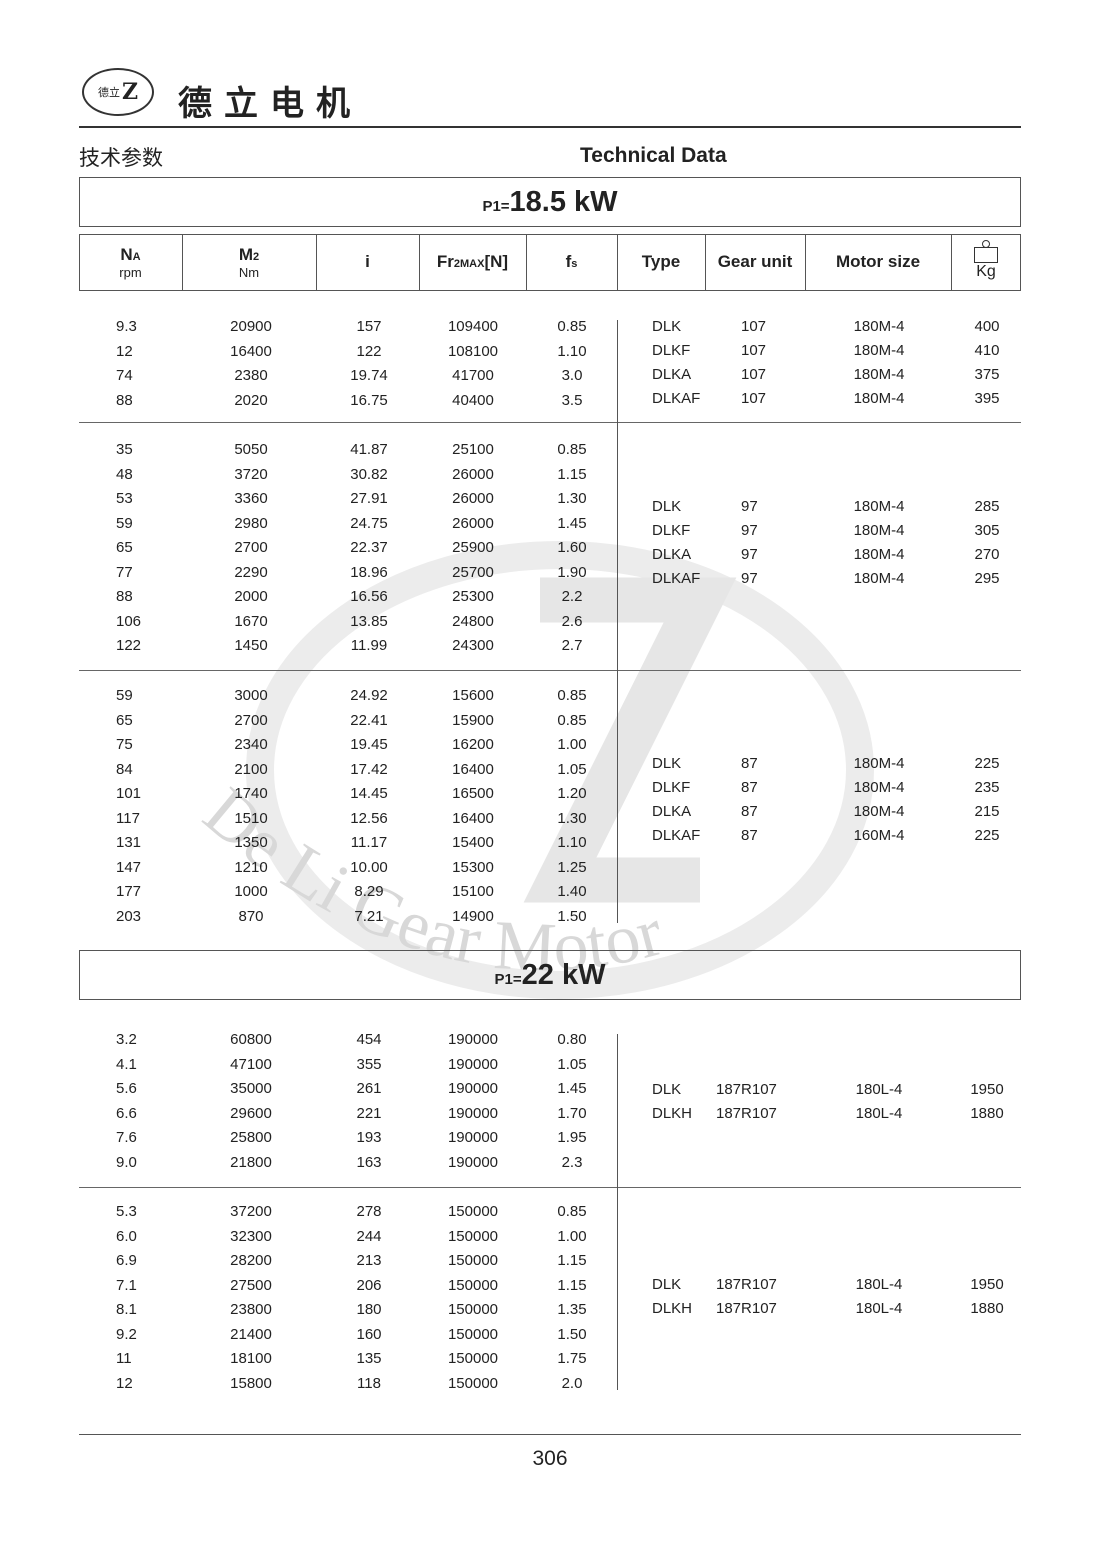 This screenshot has width=1100, height=1555. Describe the element at coordinates (251, 1039) in the screenshot. I see `cell-m2: 60800` at that location.